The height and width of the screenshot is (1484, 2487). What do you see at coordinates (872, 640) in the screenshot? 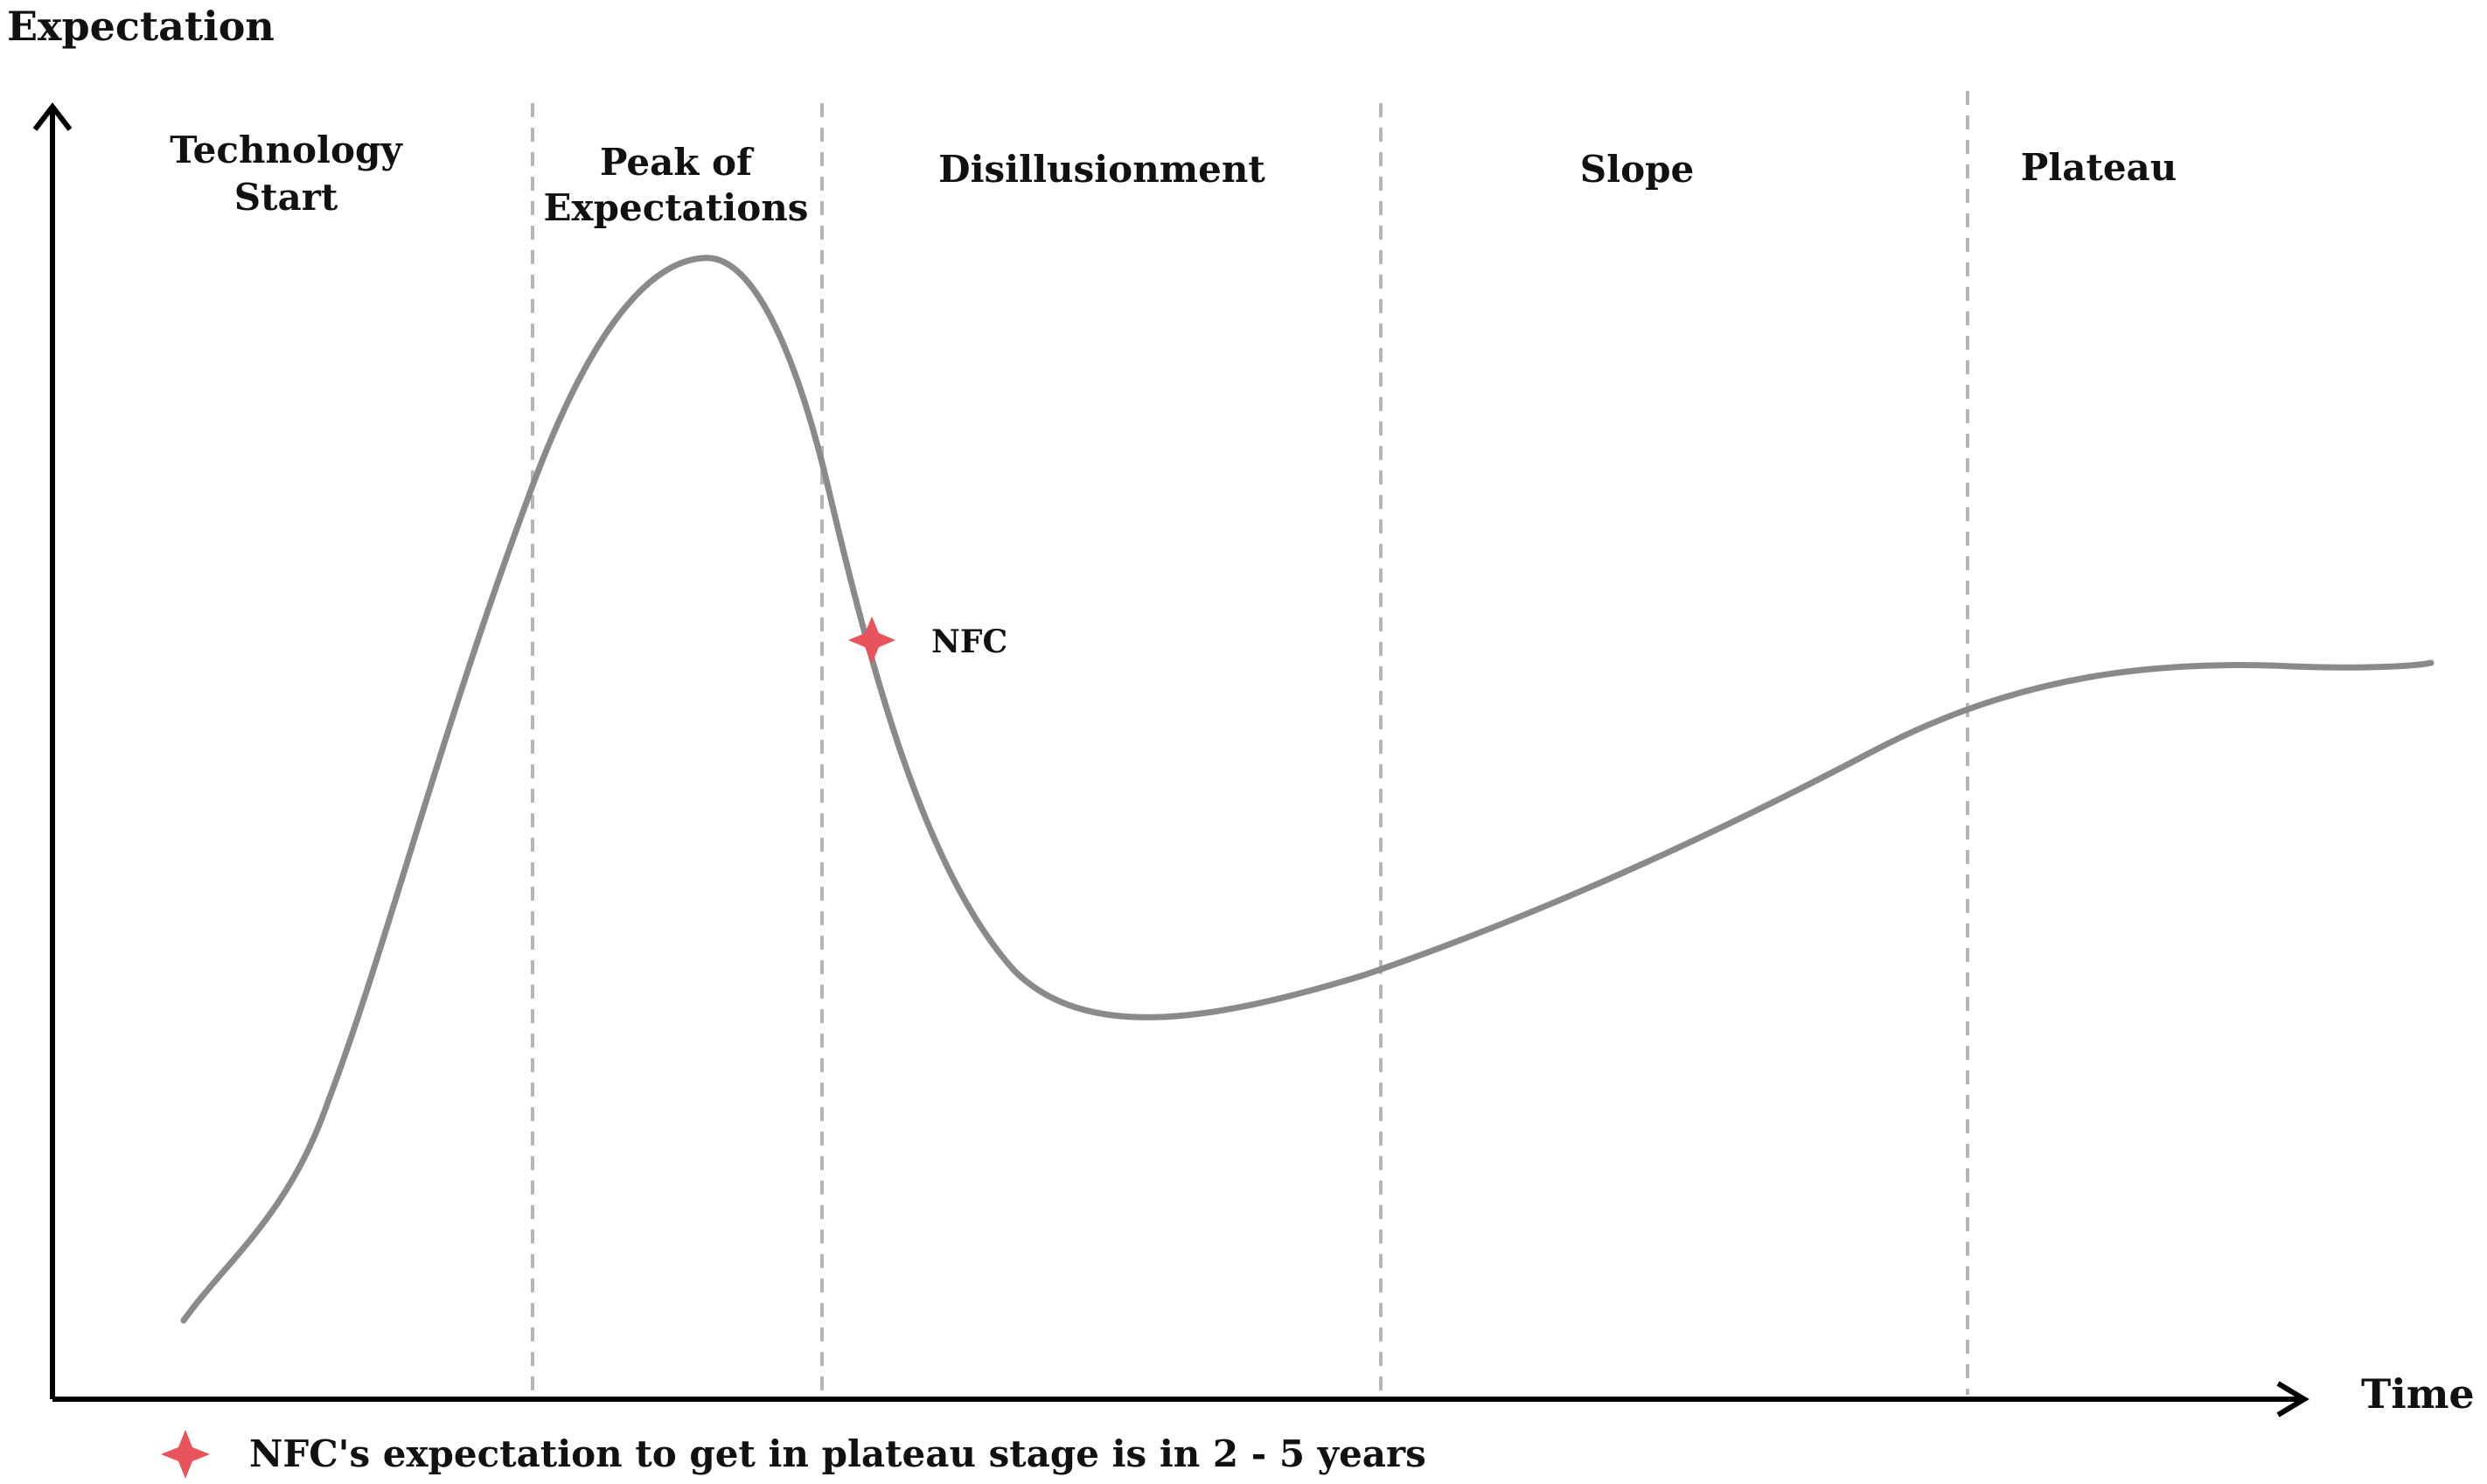
I see `four-point-star-icon` at bounding box center [872, 640].